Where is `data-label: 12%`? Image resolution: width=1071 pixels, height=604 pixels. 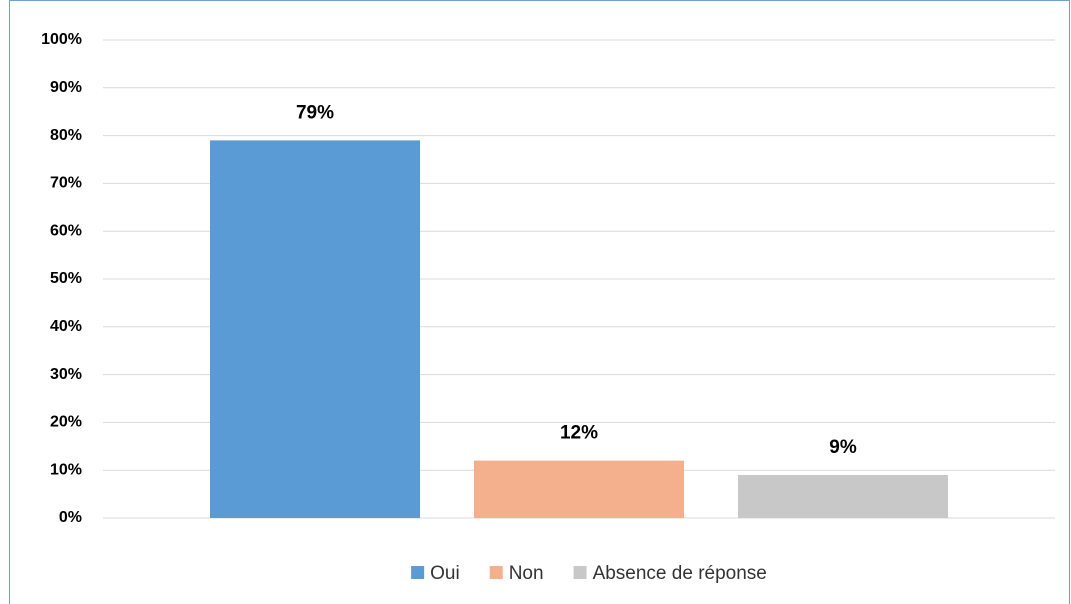 data-label: 12% is located at coordinates (579, 433).